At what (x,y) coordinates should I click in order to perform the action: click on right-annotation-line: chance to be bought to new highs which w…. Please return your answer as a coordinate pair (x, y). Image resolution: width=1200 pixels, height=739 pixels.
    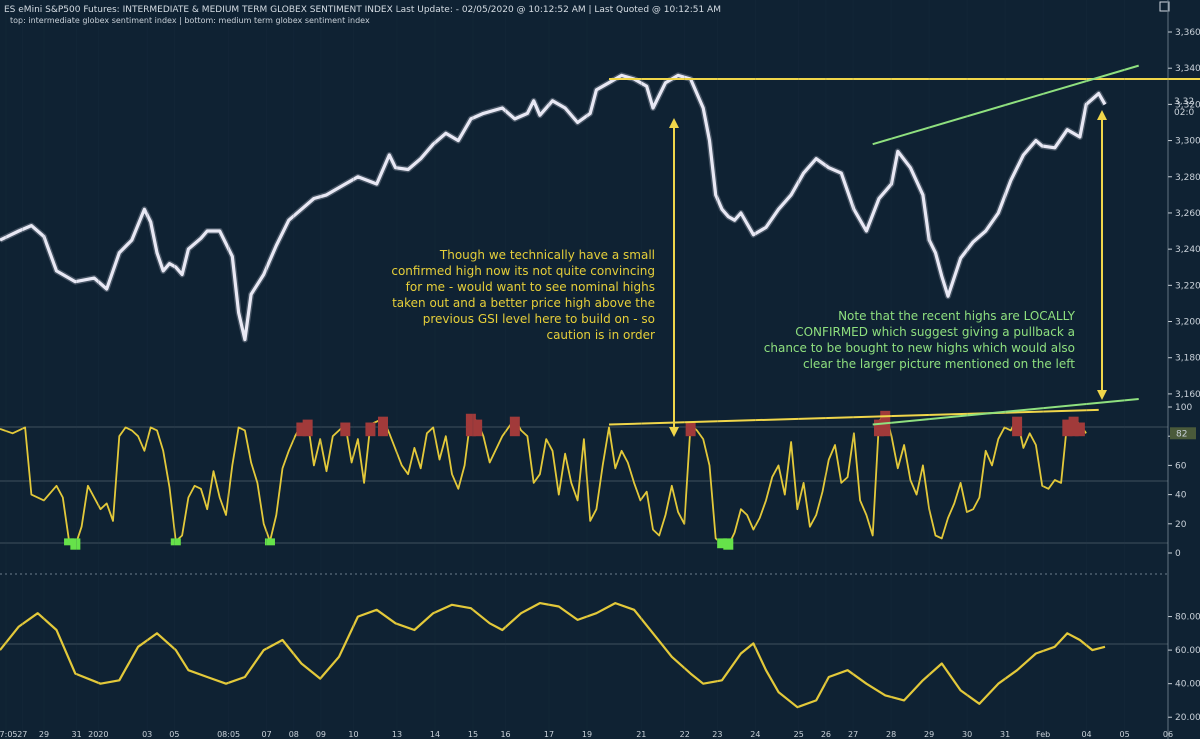
    Looking at the image, I should click on (919, 348).